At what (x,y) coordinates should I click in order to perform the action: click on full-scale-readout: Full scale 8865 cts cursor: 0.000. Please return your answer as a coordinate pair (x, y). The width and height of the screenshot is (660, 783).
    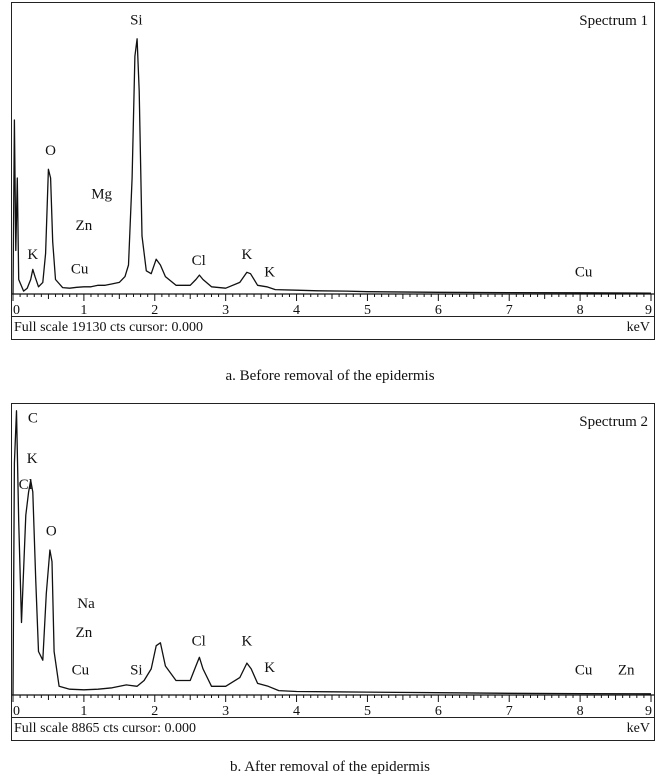
    Looking at the image, I should click on (105, 728).